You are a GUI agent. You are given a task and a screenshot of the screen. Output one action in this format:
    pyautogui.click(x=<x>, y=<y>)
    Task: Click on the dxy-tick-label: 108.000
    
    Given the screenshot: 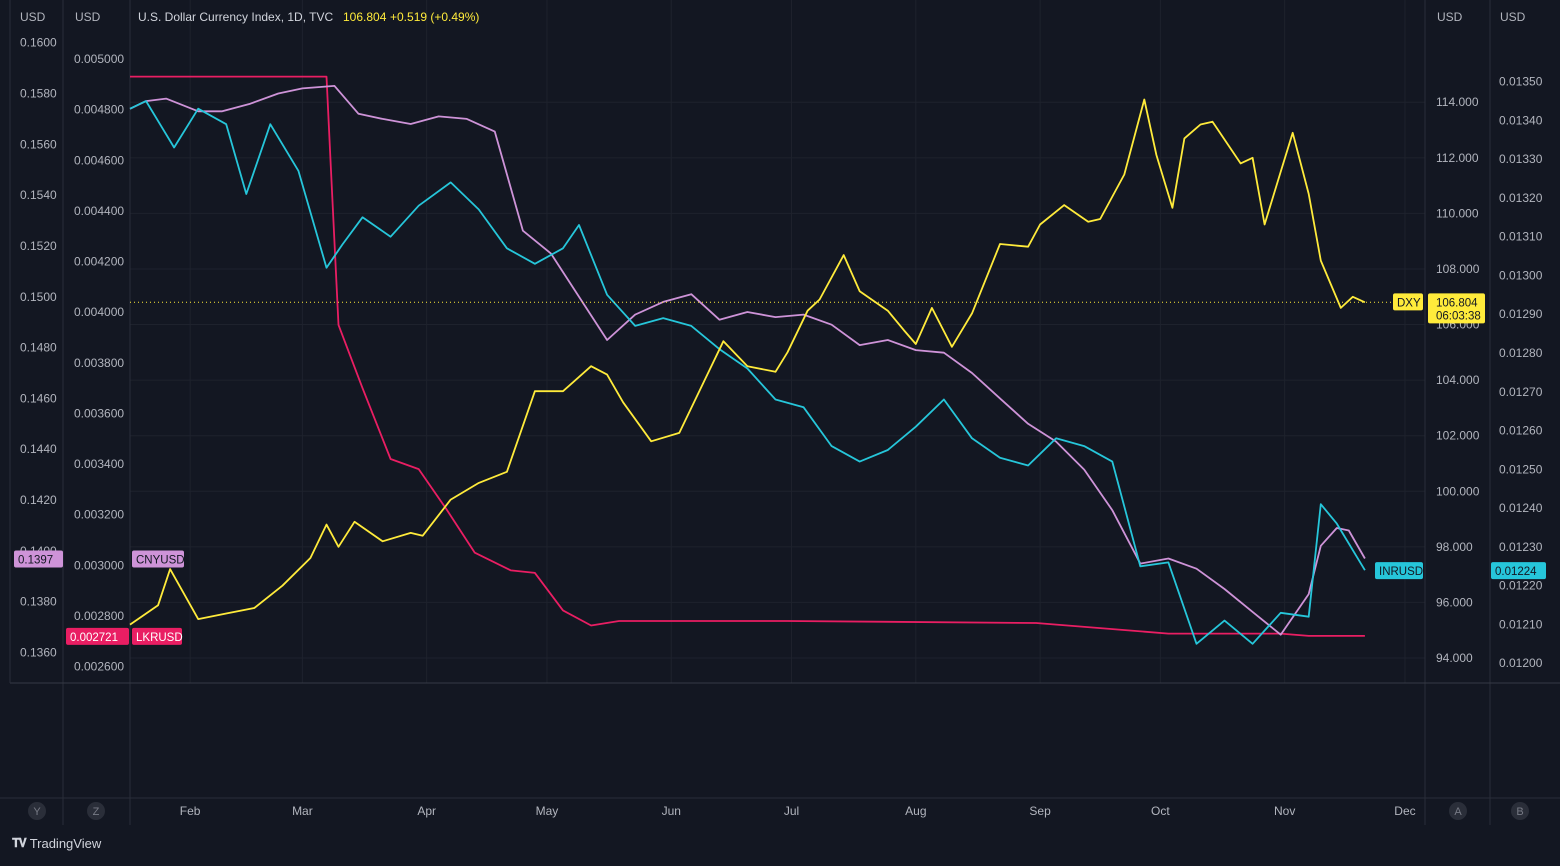 What is the action you would take?
    pyautogui.click(x=1458, y=269)
    